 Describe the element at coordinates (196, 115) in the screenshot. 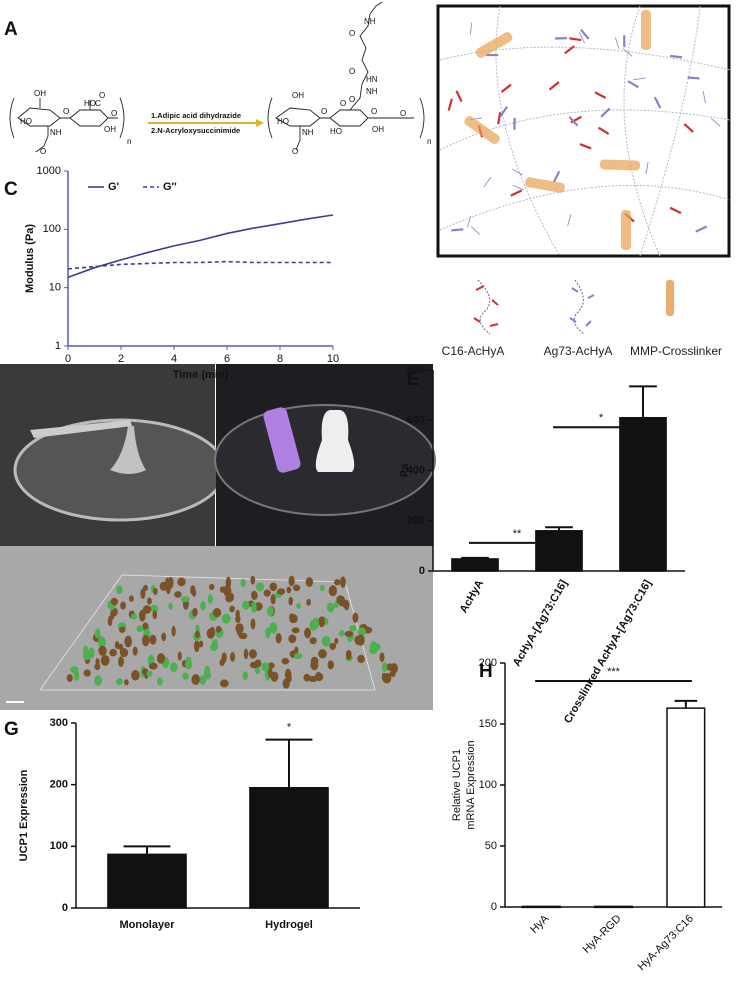

I see `reagent: 1.Adipic acid dihydrazide` at that location.